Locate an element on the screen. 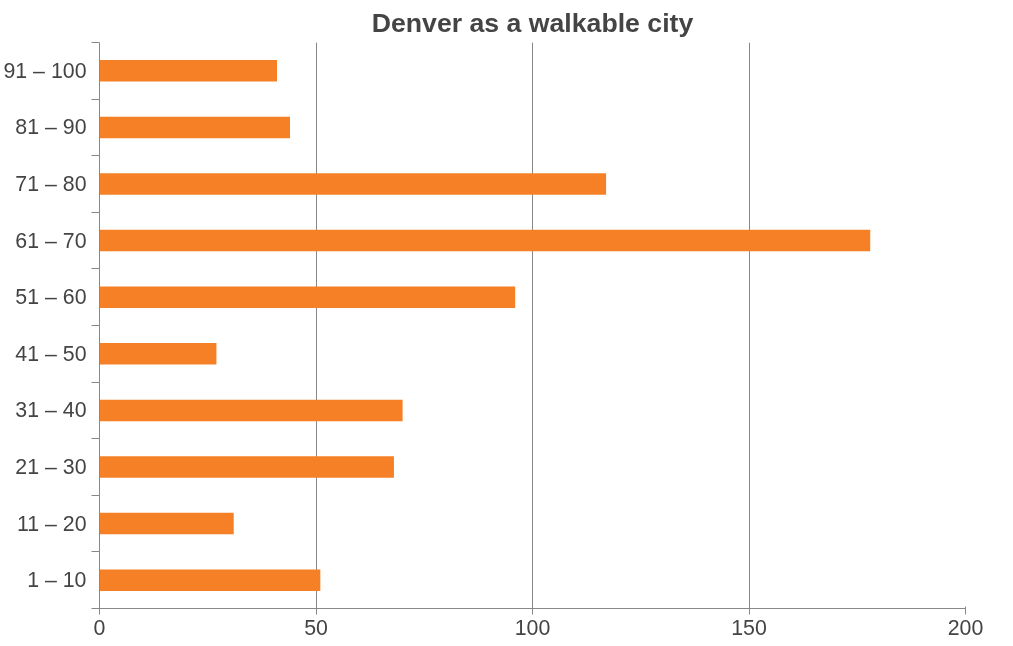  x-tick-label: 0 is located at coordinates (99, 627).